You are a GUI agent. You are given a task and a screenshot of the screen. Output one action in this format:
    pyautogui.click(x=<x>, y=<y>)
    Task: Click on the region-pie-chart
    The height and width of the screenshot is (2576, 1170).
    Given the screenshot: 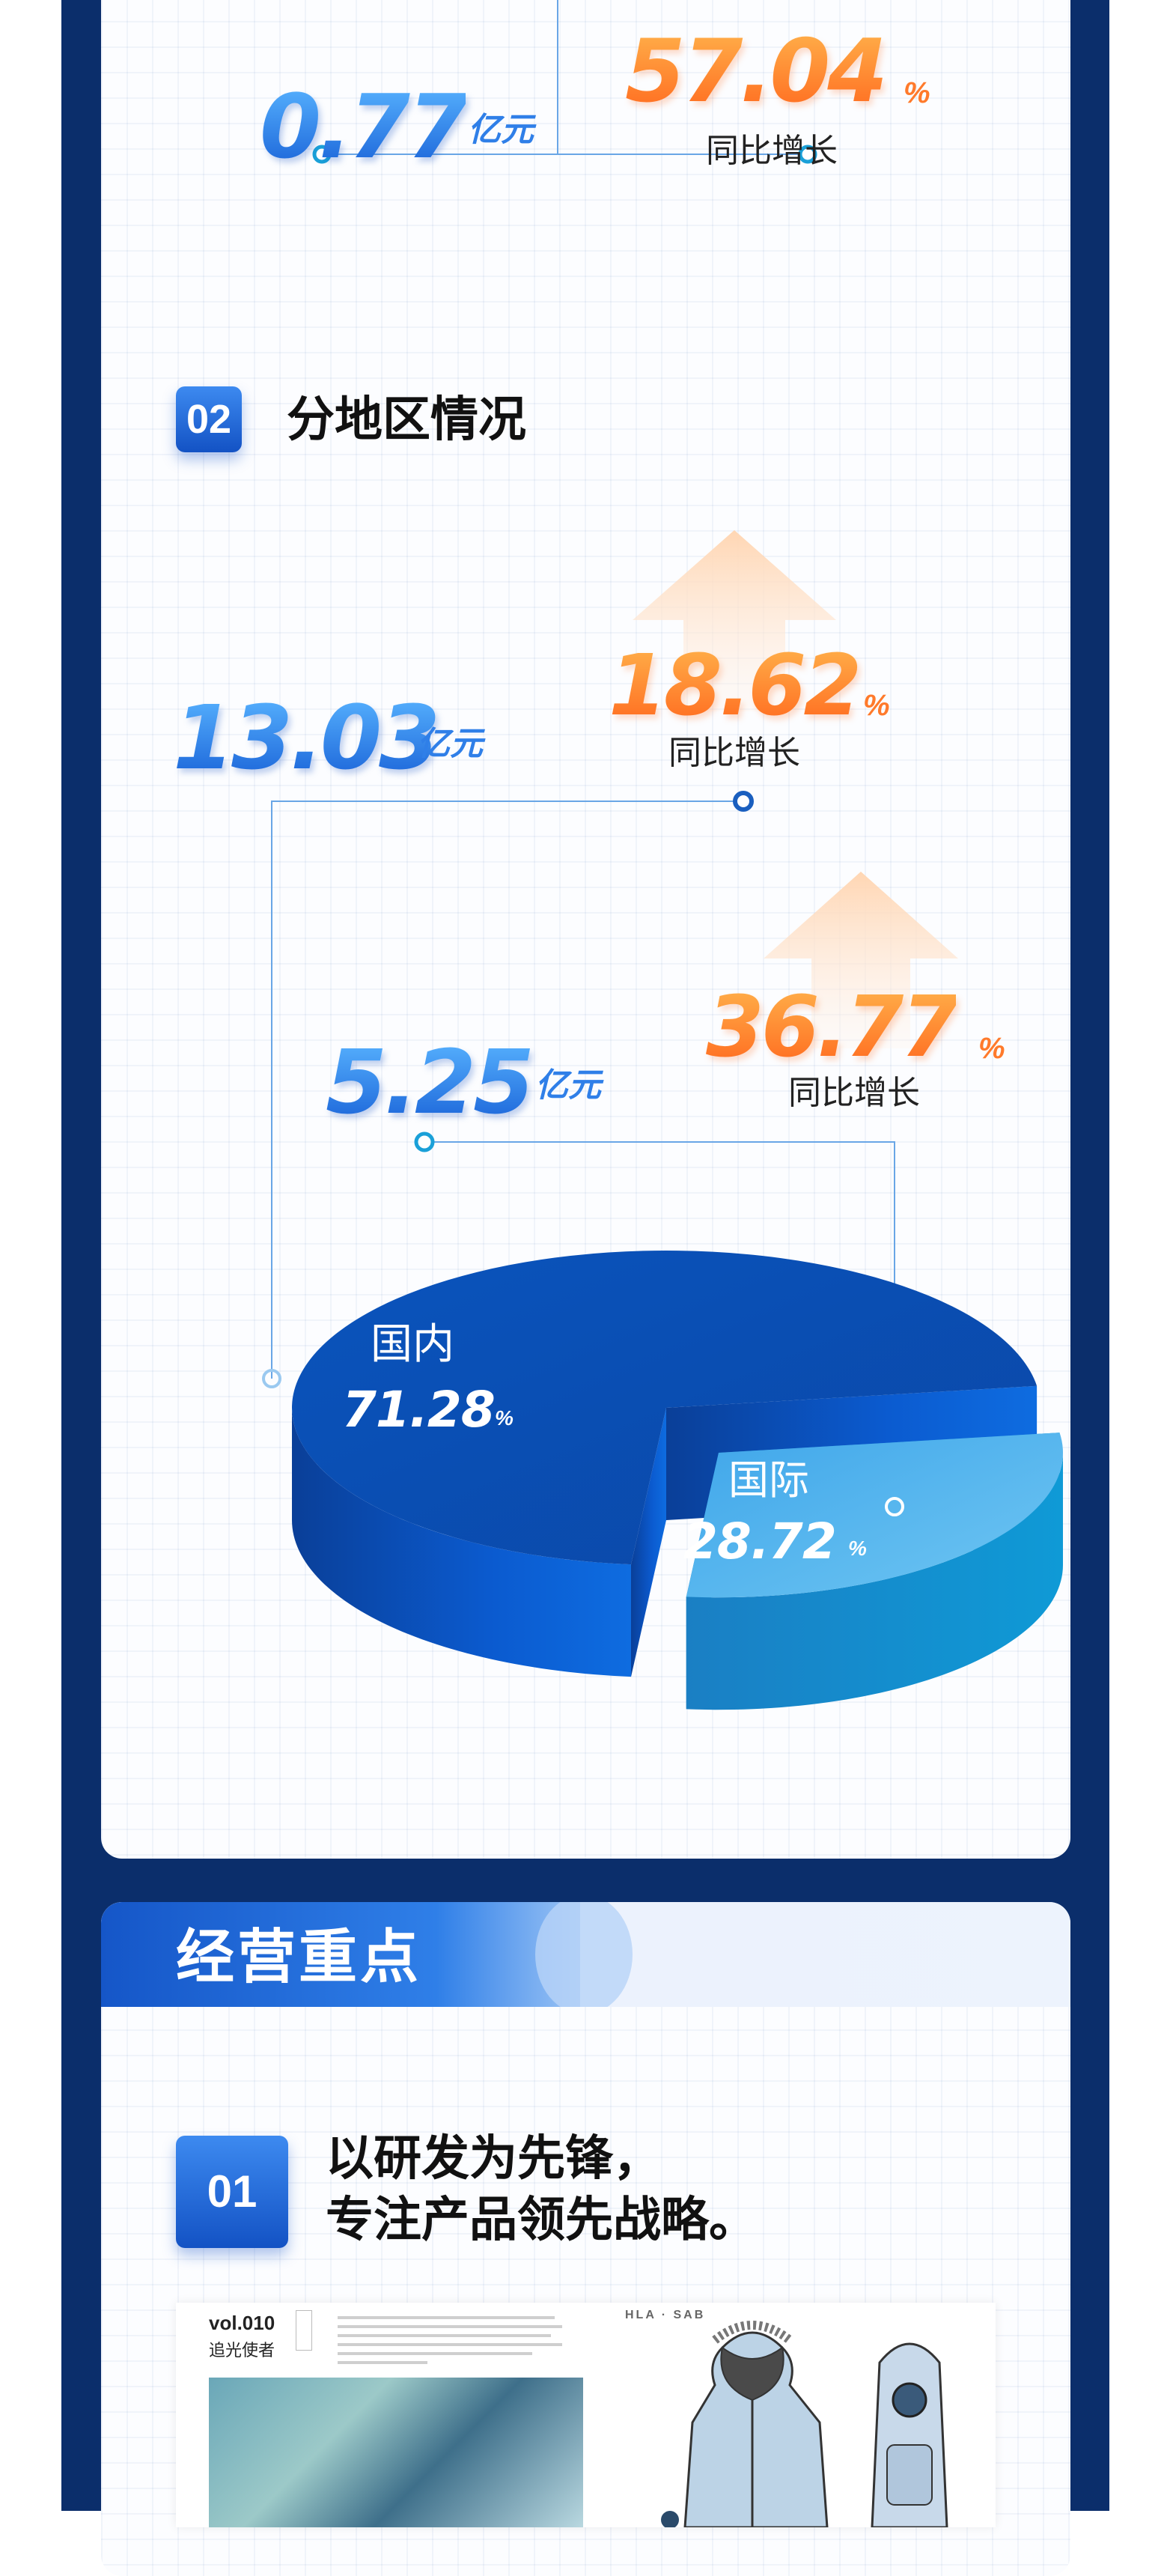 What is the action you would take?
    pyautogui.click(x=677, y=1480)
    